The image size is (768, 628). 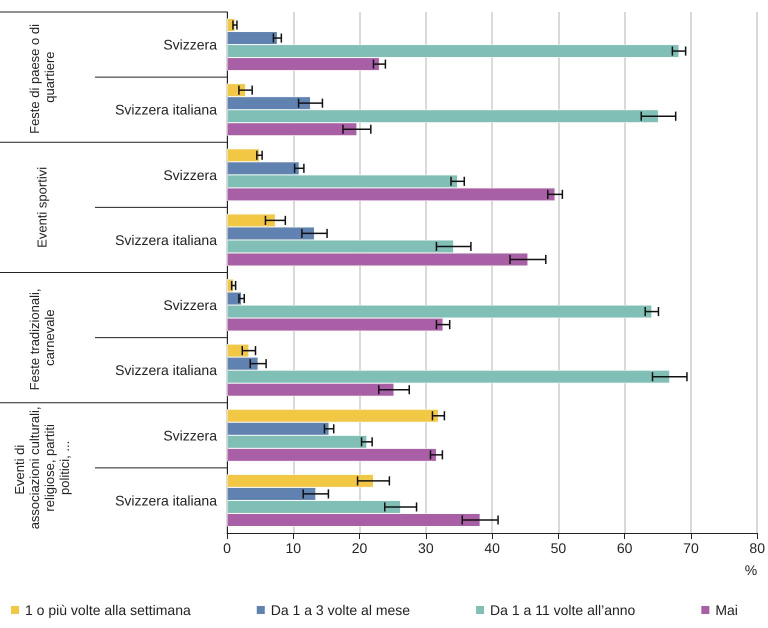 What do you see at coordinates (293, 548) in the screenshot?
I see `x-tick-label: 10` at bounding box center [293, 548].